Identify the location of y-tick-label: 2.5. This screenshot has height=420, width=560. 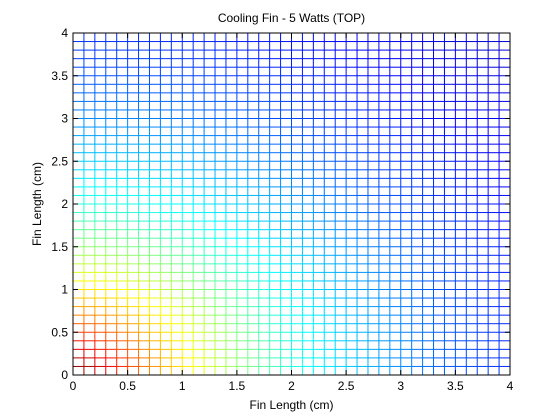
(59, 161).